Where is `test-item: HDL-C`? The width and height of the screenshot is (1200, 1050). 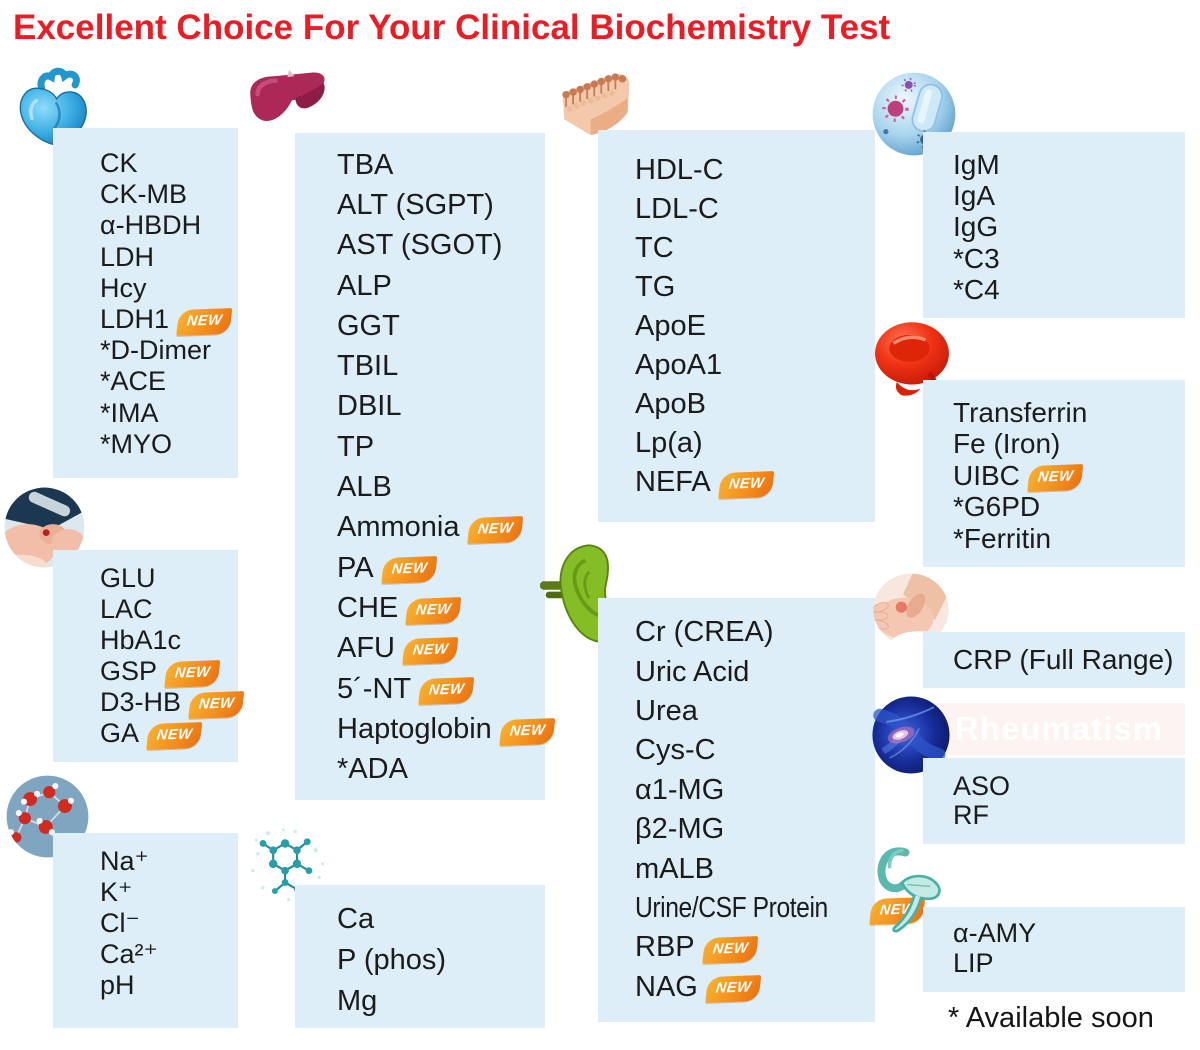
test-item: HDL-C is located at coordinates (755, 170).